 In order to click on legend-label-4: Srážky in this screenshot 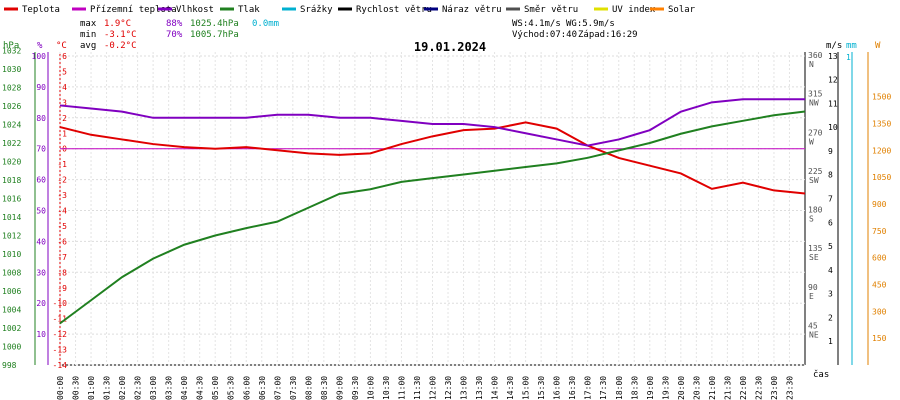, I will do `click(316, 10)`.